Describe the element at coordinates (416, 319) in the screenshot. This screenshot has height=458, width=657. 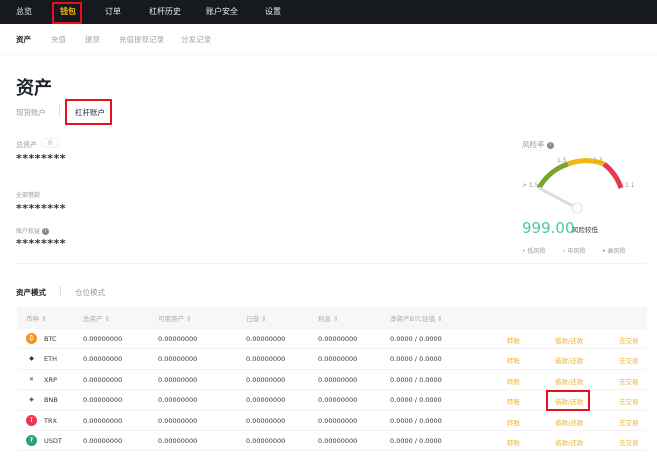
I see `col-net-btc: 净资产BTC估值 ⇕` at that location.